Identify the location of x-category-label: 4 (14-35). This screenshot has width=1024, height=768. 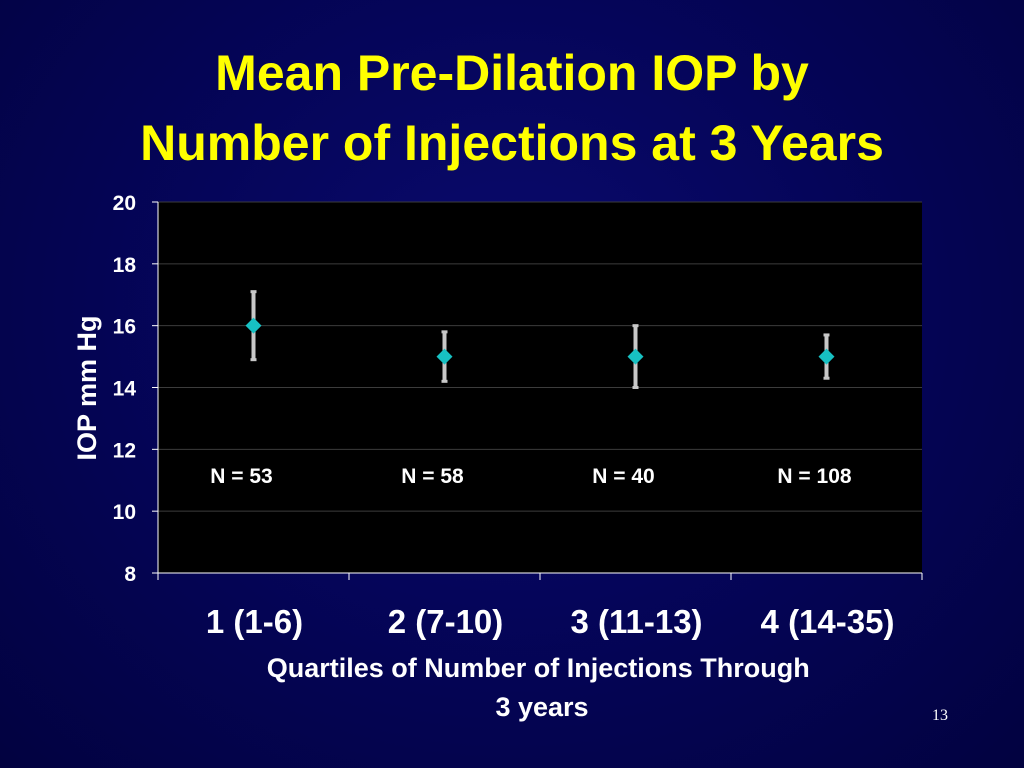
(828, 621).